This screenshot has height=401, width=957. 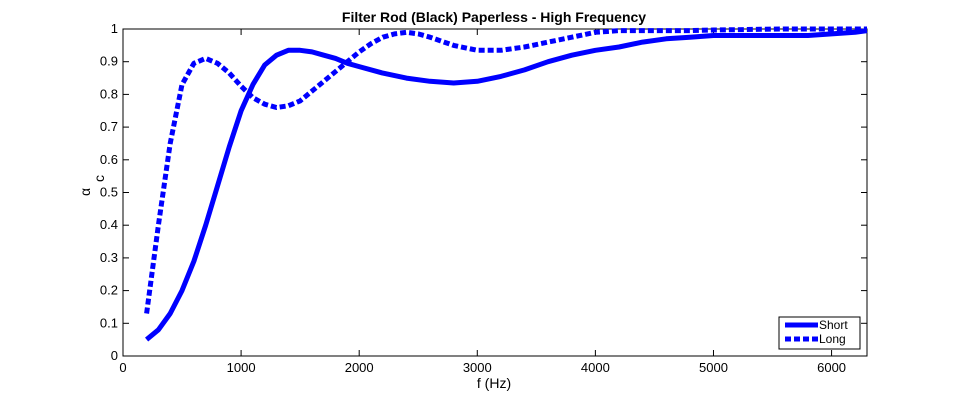 I want to click on legend-label-short: Short, so click(x=833, y=325).